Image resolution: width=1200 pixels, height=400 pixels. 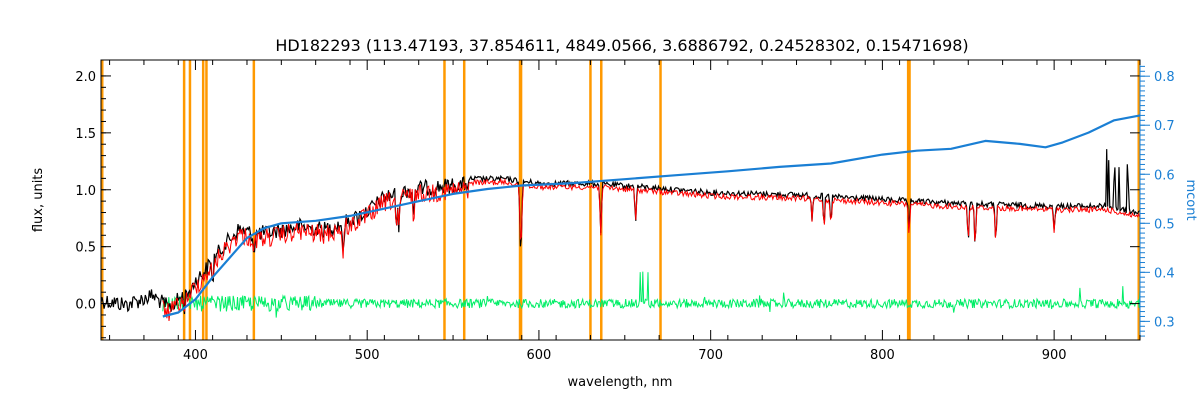 I want to click on x-axis-title: wavelength, nm, so click(x=620, y=382).